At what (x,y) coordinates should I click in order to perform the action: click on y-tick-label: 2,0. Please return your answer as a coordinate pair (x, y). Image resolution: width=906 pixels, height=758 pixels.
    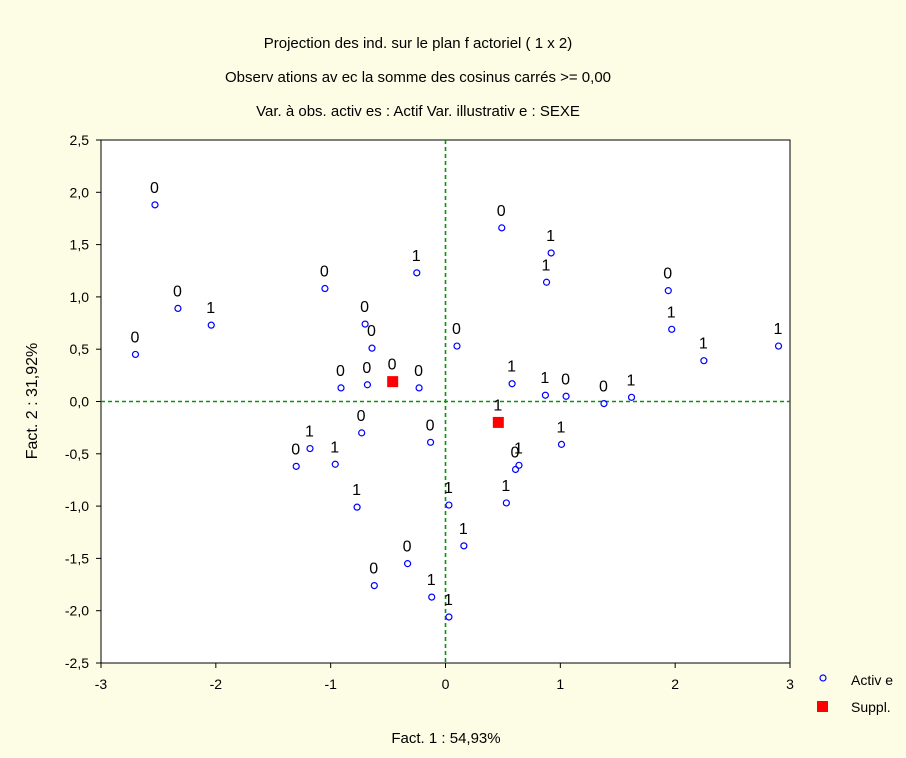
    Looking at the image, I should click on (80, 192).